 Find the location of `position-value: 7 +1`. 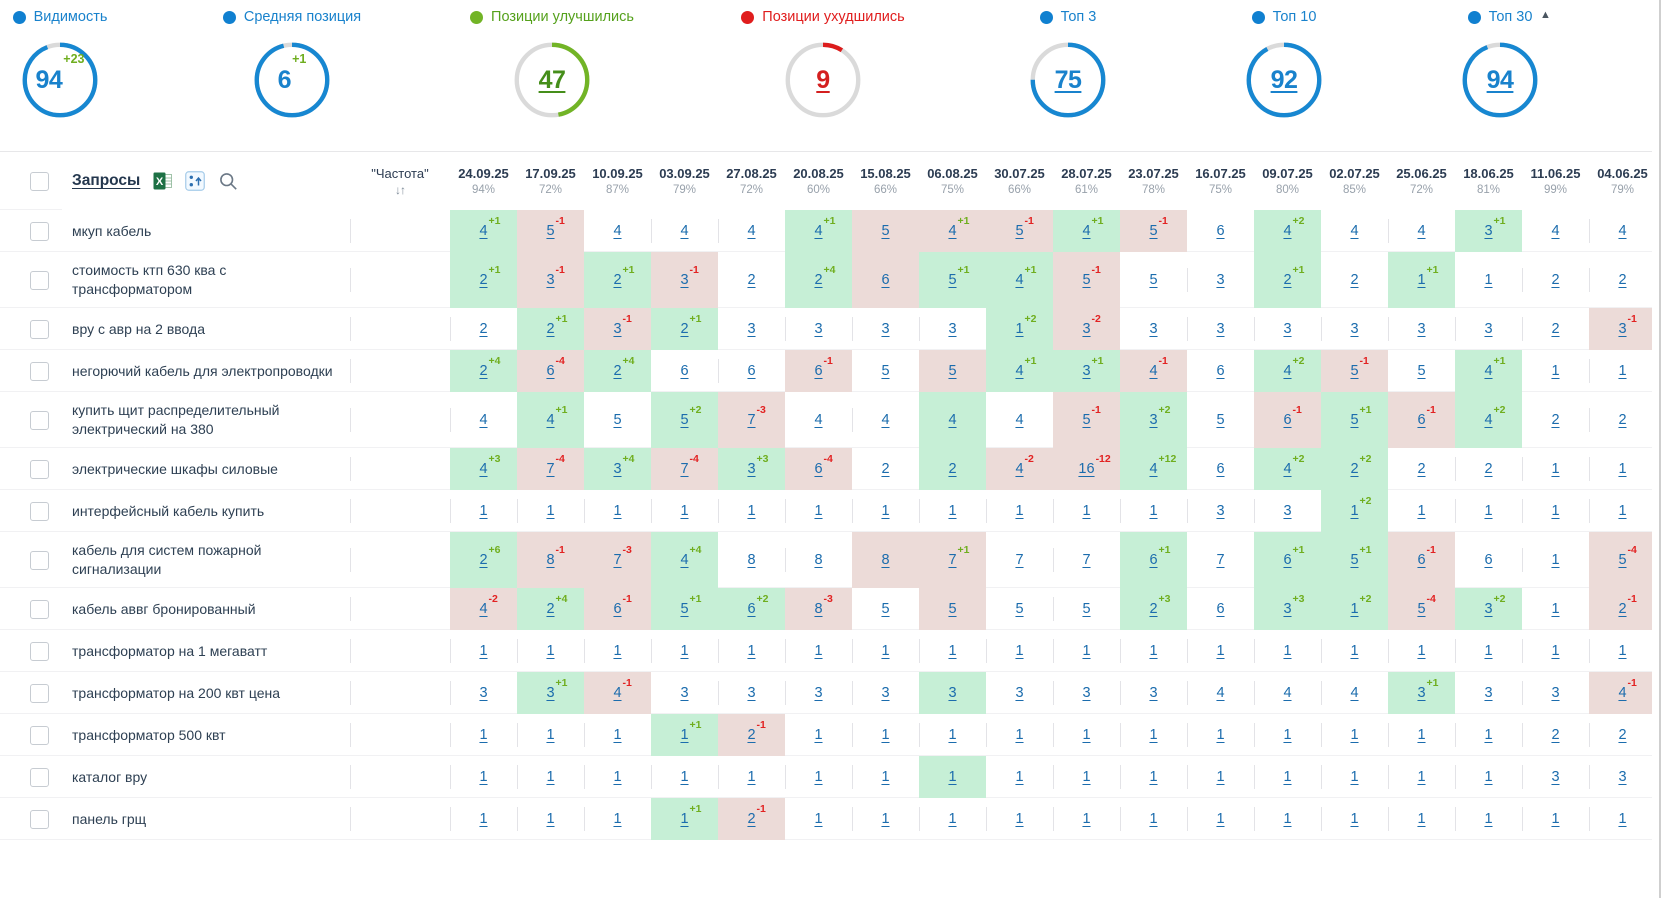

position-value: 7 +1 is located at coordinates (959, 556).